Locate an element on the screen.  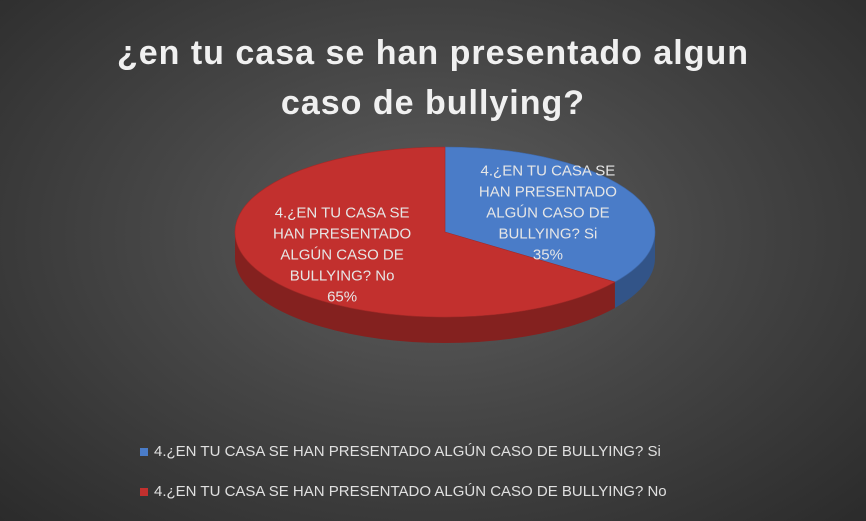
data-label-value: 35% is located at coordinates (547, 255).